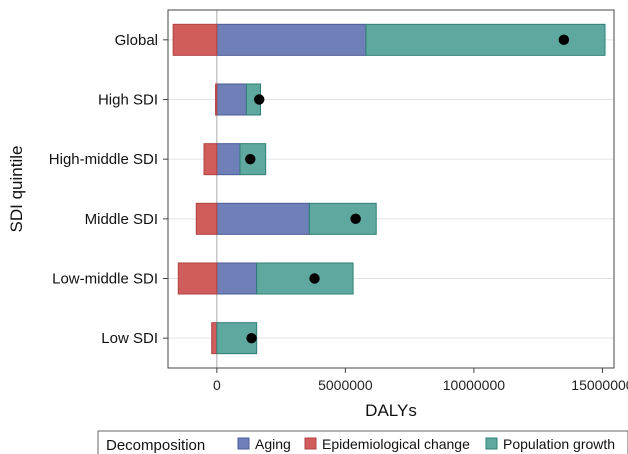 This screenshot has width=628, height=454. Describe the element at coordinates (121, 219) in the screenshot. I see `category-label-middle-sdi: Middle SDI` at that location.